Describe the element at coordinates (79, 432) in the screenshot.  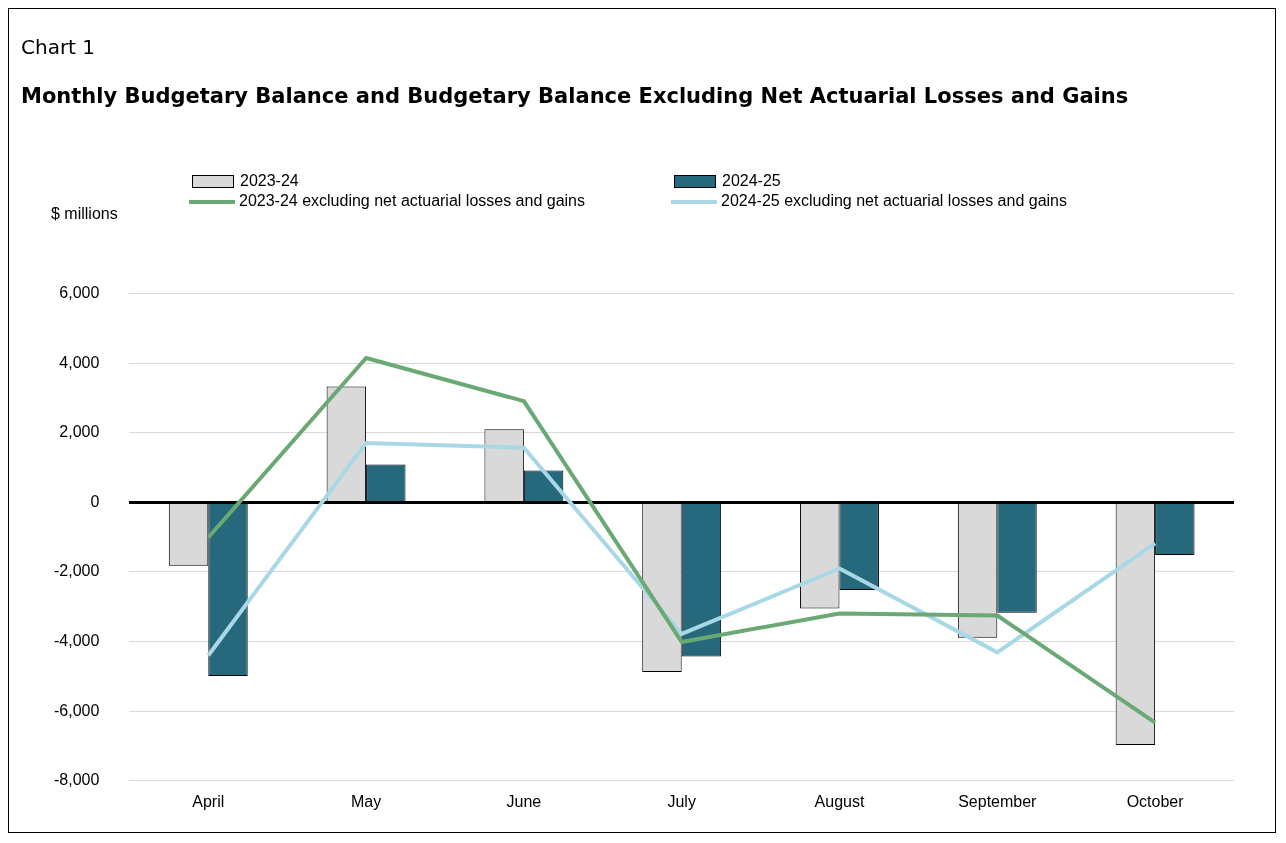
I see `y-tick-label: 2,000` at that location.